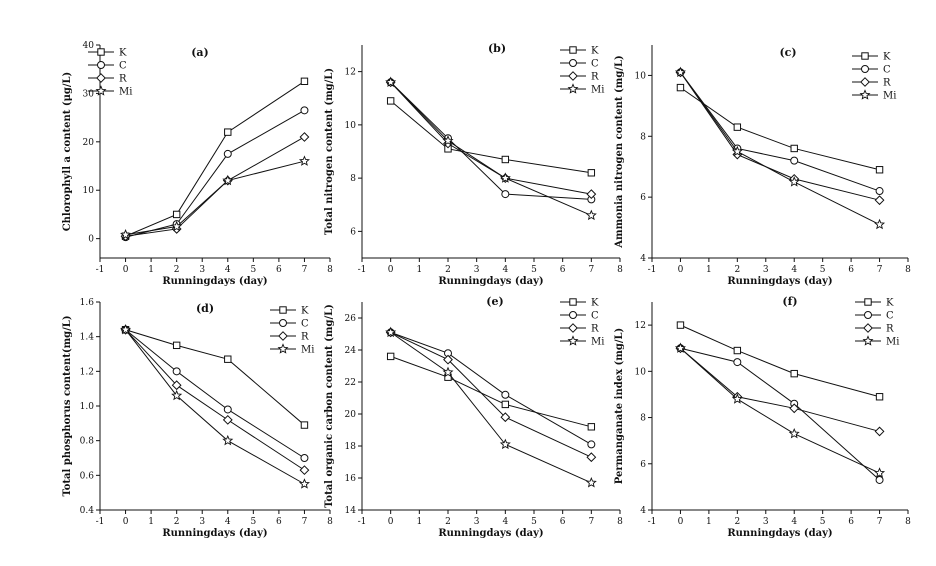 This screenshot has width=936, height=566. I want to click on y-tick-label: 16, so click(351, 479).